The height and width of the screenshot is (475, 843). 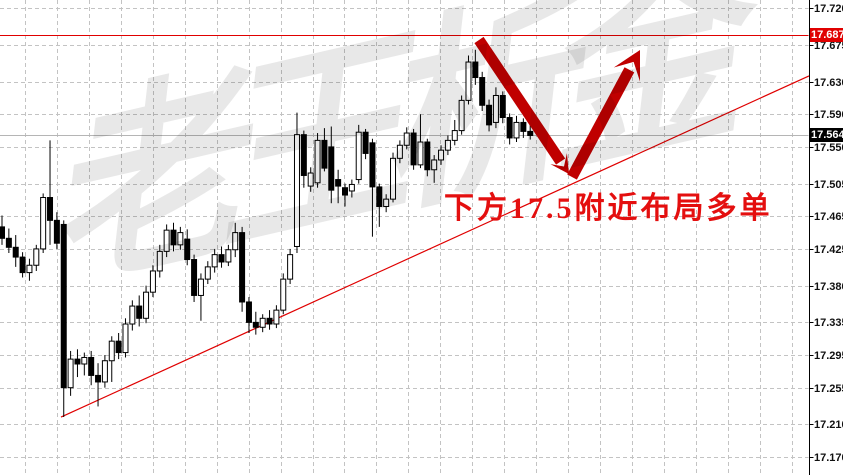 I want to click on price-tick-label: 17.590, so click(x=828, y=114).